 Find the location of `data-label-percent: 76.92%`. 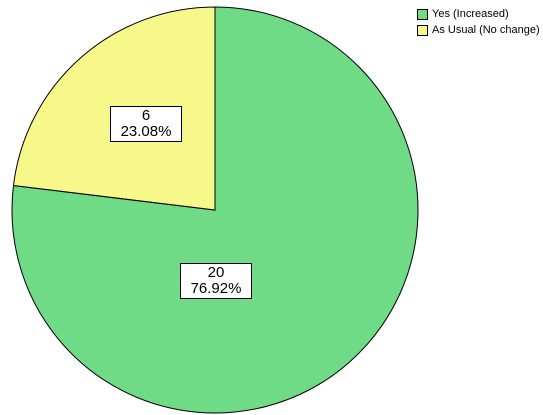

data-label-percent: 76.92% is located at coordinates (216, 288).